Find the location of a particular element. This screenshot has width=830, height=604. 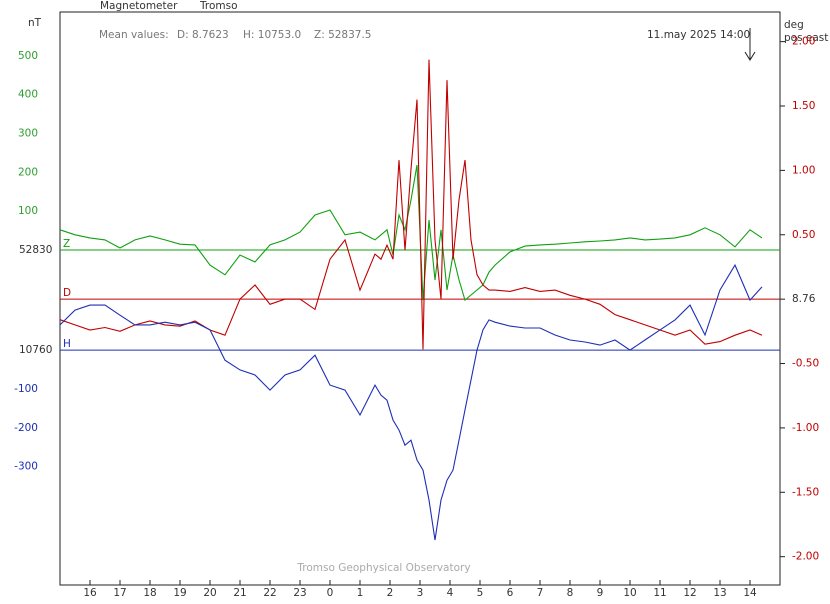

baseline-label: H is located at coordinates (67, 344).